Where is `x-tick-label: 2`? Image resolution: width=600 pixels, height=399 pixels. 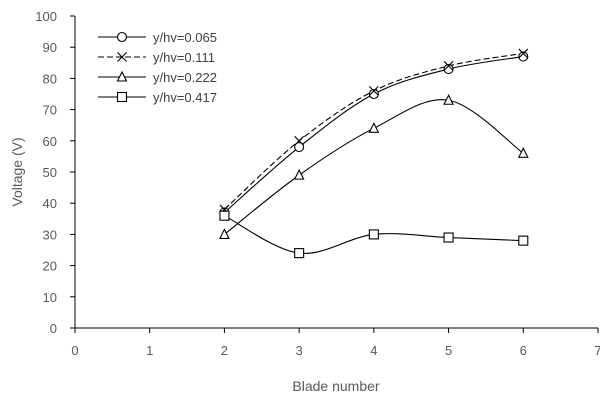
x-tick-label: 2 is located at coordinates (224, 350).